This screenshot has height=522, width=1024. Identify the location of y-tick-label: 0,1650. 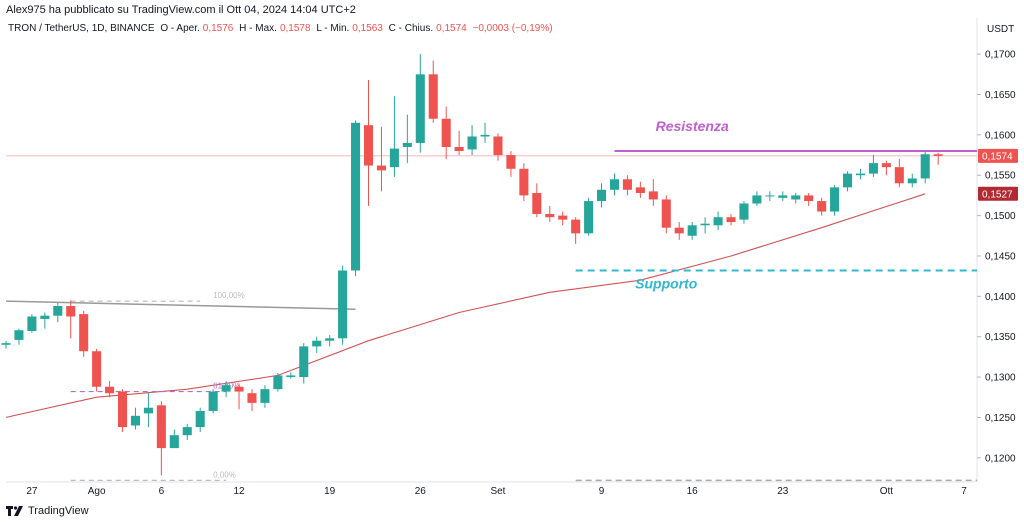
(1000, 95).